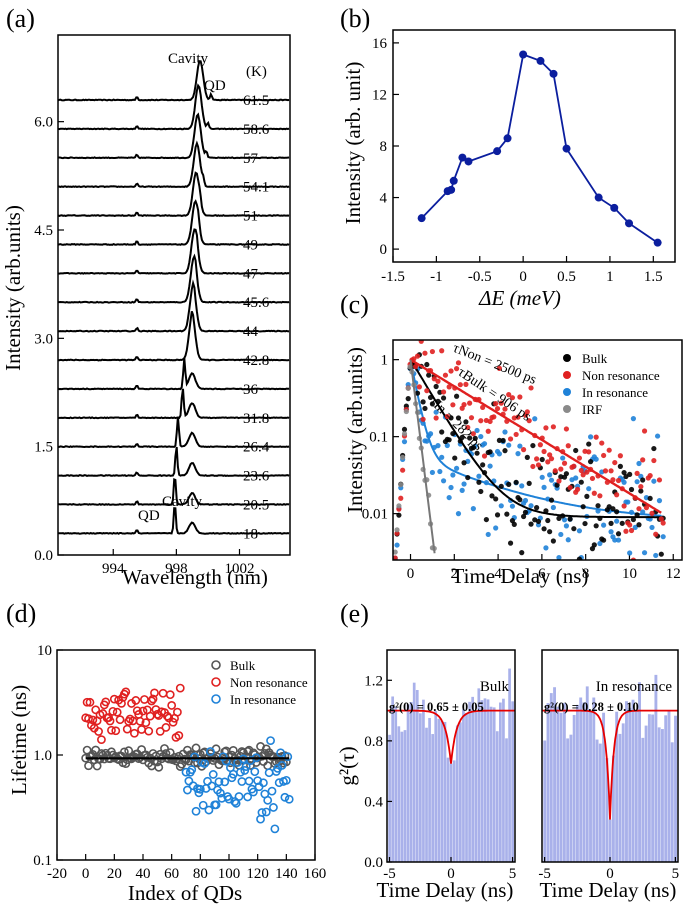 This screenshot has width=685, height=909. Describe the element at coordinates (380, 44) in the screenshot. I see `y-tick-label-b: 16` at that location.